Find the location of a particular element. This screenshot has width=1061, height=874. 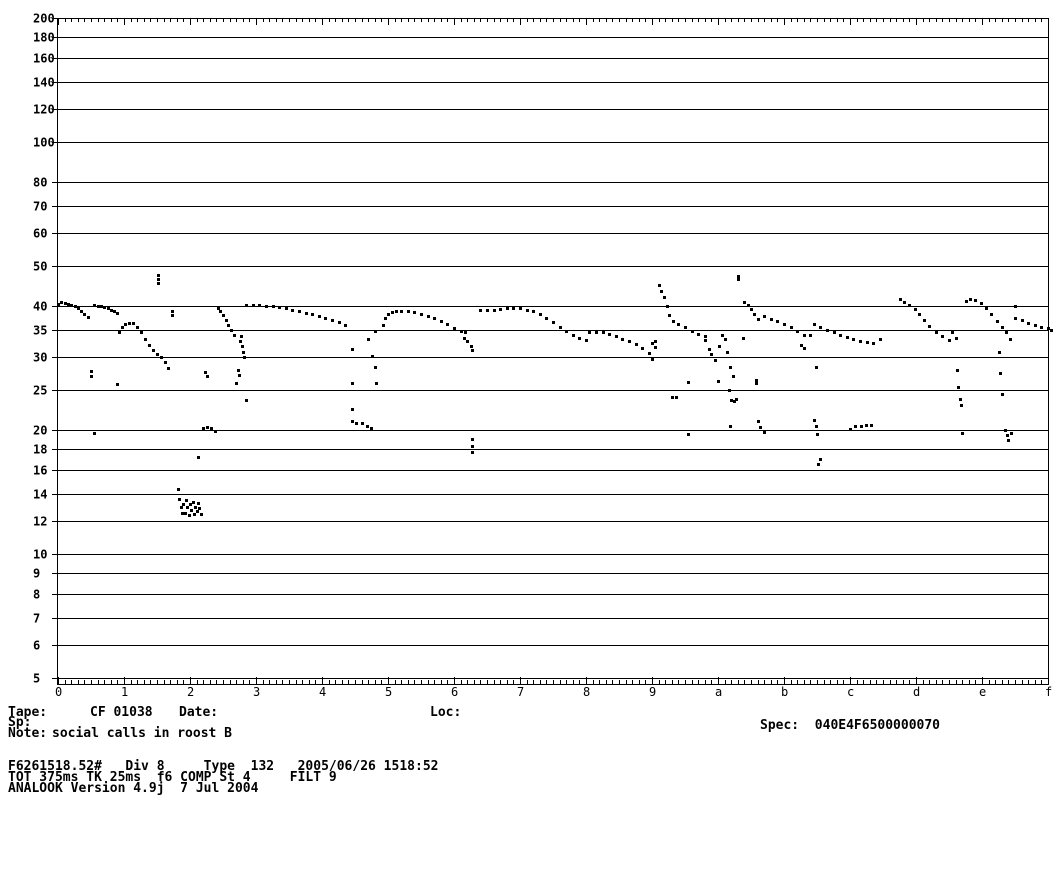

y-tick-label: 50 is located at coordinates (40, 267).